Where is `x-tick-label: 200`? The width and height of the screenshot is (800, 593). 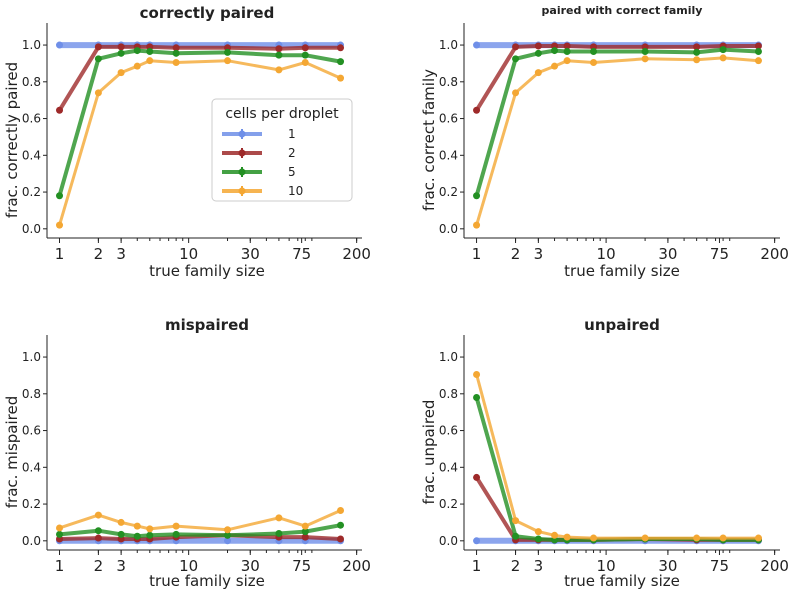
x-tick-label: 200 is located at coordinates (356, 566).